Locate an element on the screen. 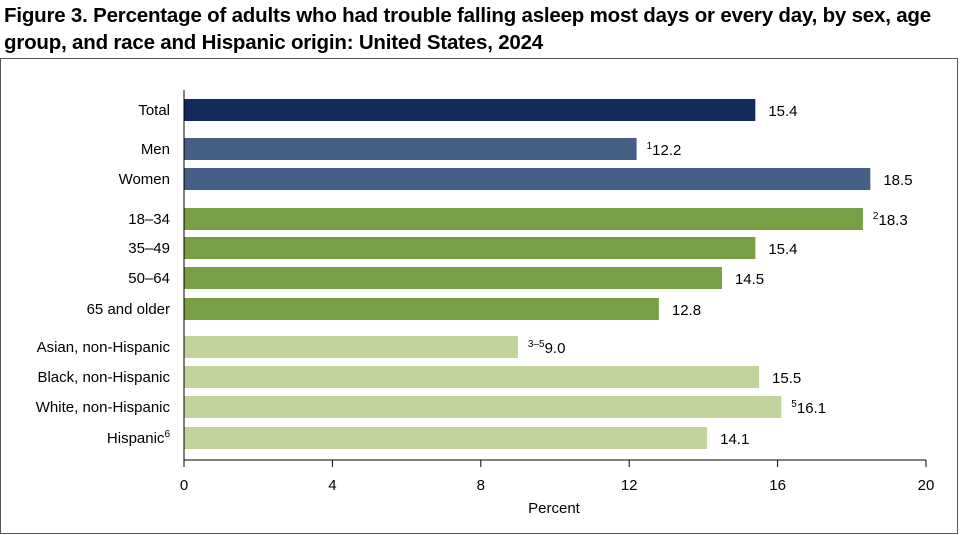  category-label-2: Women is located at coordinates (144, 179).